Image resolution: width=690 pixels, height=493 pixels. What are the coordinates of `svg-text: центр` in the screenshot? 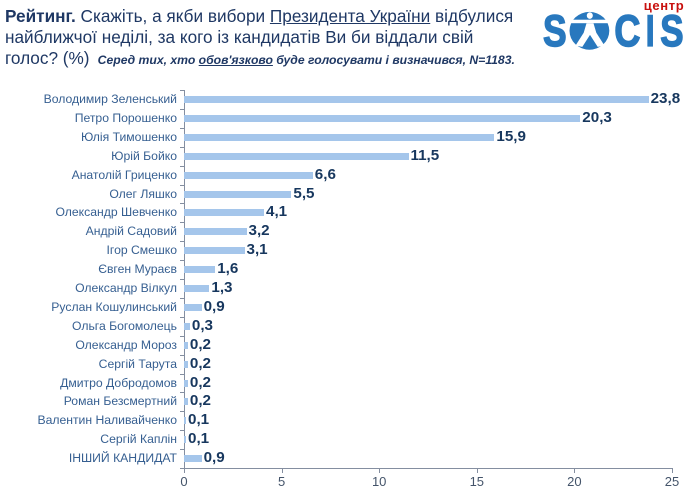 It's located at (664, 6).